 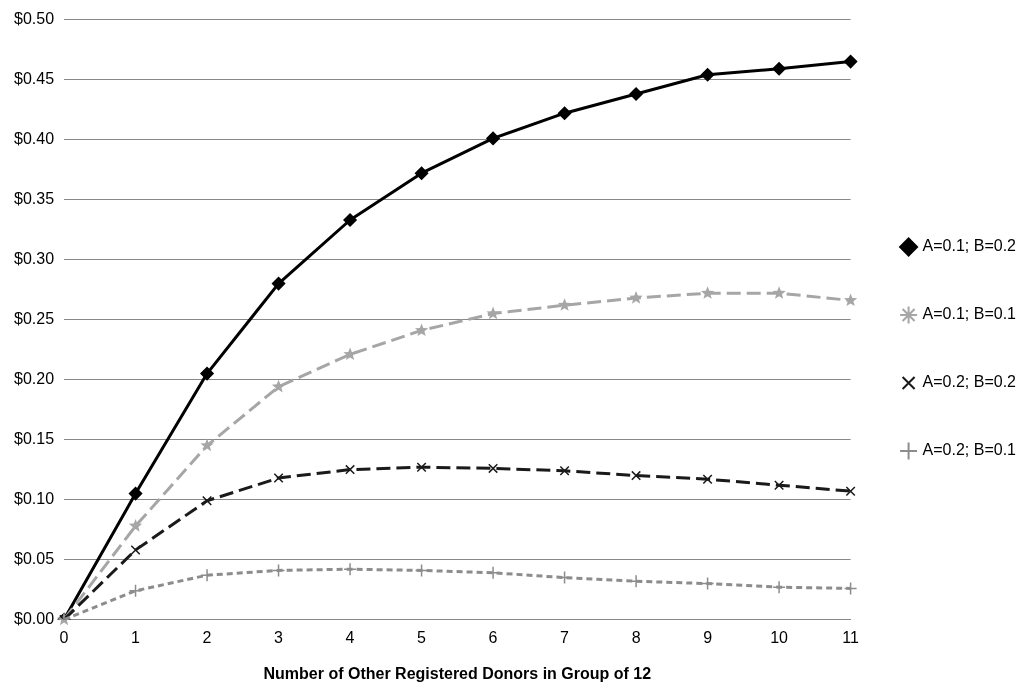 What do you see at coordinates (34, 319) in the screenshot?
I see `y-tick-label: $0.25` at bounding box center [34, 319].